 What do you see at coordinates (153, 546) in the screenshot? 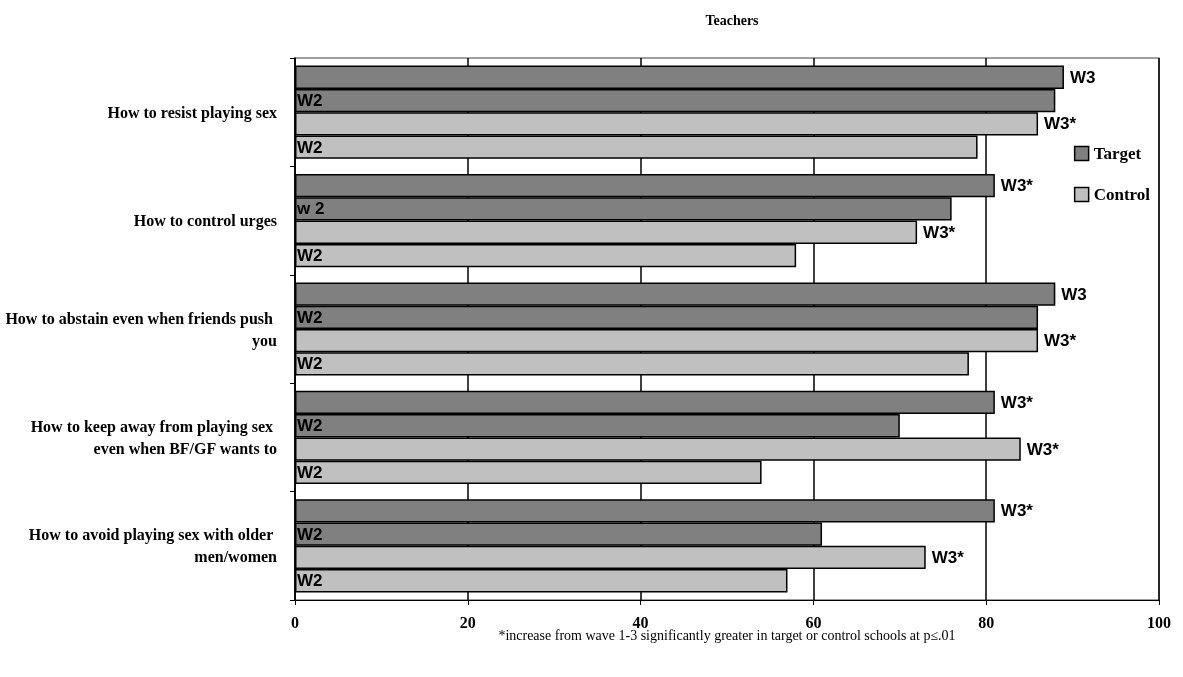
I see `y-tick-label: How to avoid playing sex with older men/women` at bounding box center [153, 546].